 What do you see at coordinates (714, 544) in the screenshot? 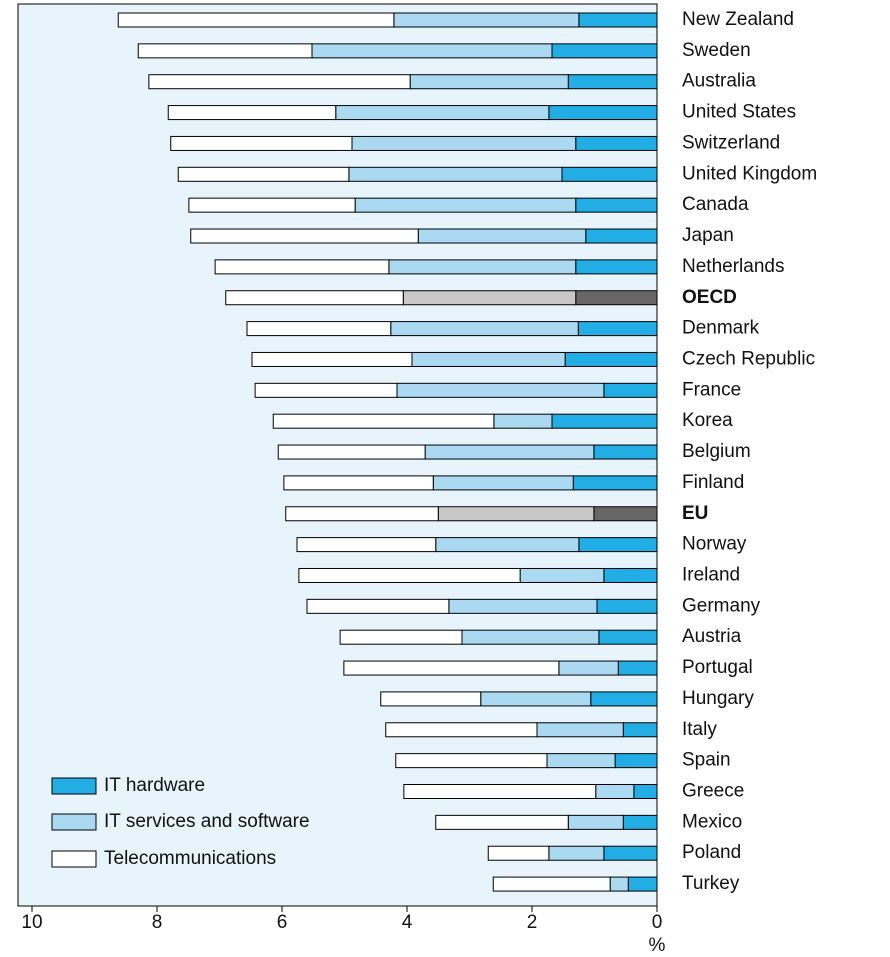
I see `category-label: Norway` at bounding box center [714, 544].